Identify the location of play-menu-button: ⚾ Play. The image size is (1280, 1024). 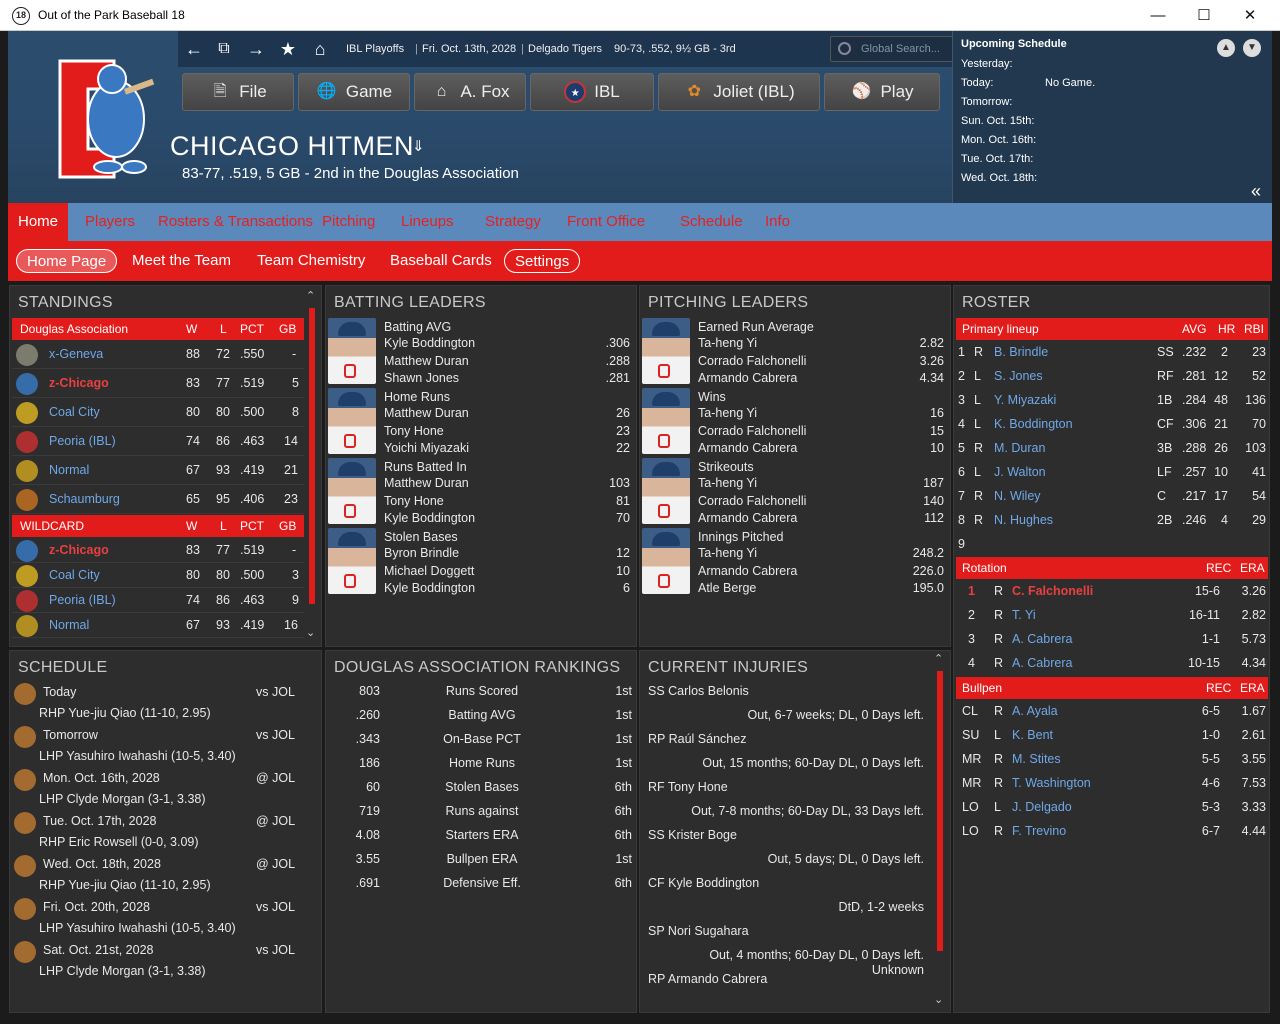
(882, 92).